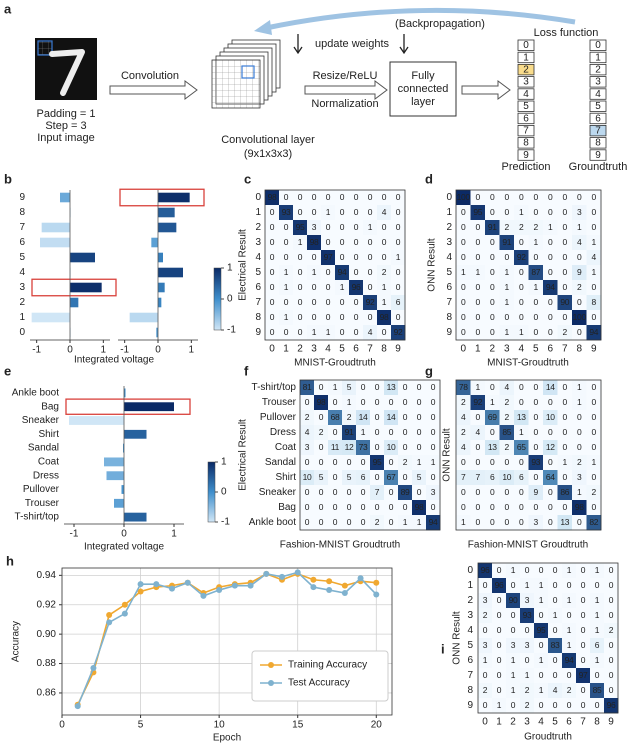  What do you see at coordinates (104, 350) in the screenshot?
I see `x-tick-label: 1` at bounding box center [104, 350].